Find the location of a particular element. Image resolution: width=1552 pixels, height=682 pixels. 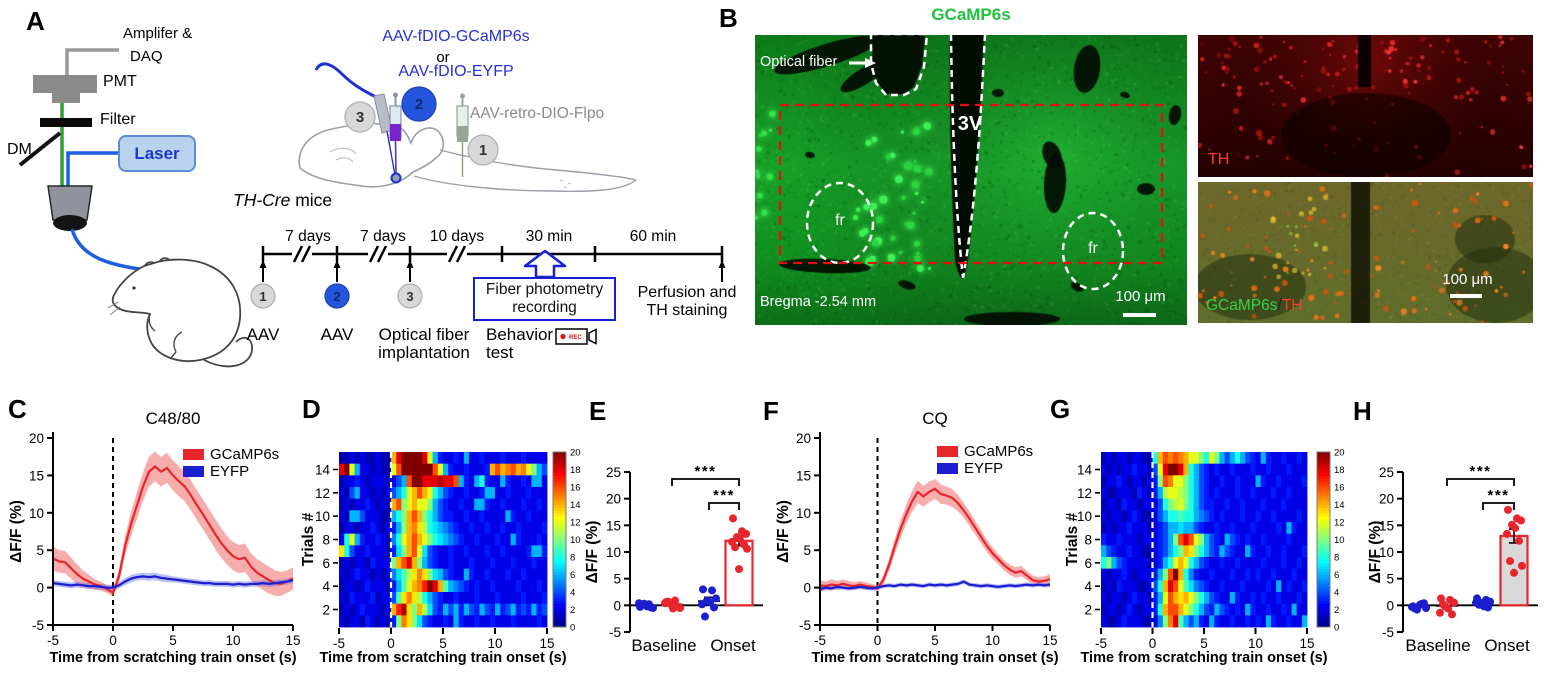

event-fiber-label-line1: Optical fiber is located at coordinates (424, 334).